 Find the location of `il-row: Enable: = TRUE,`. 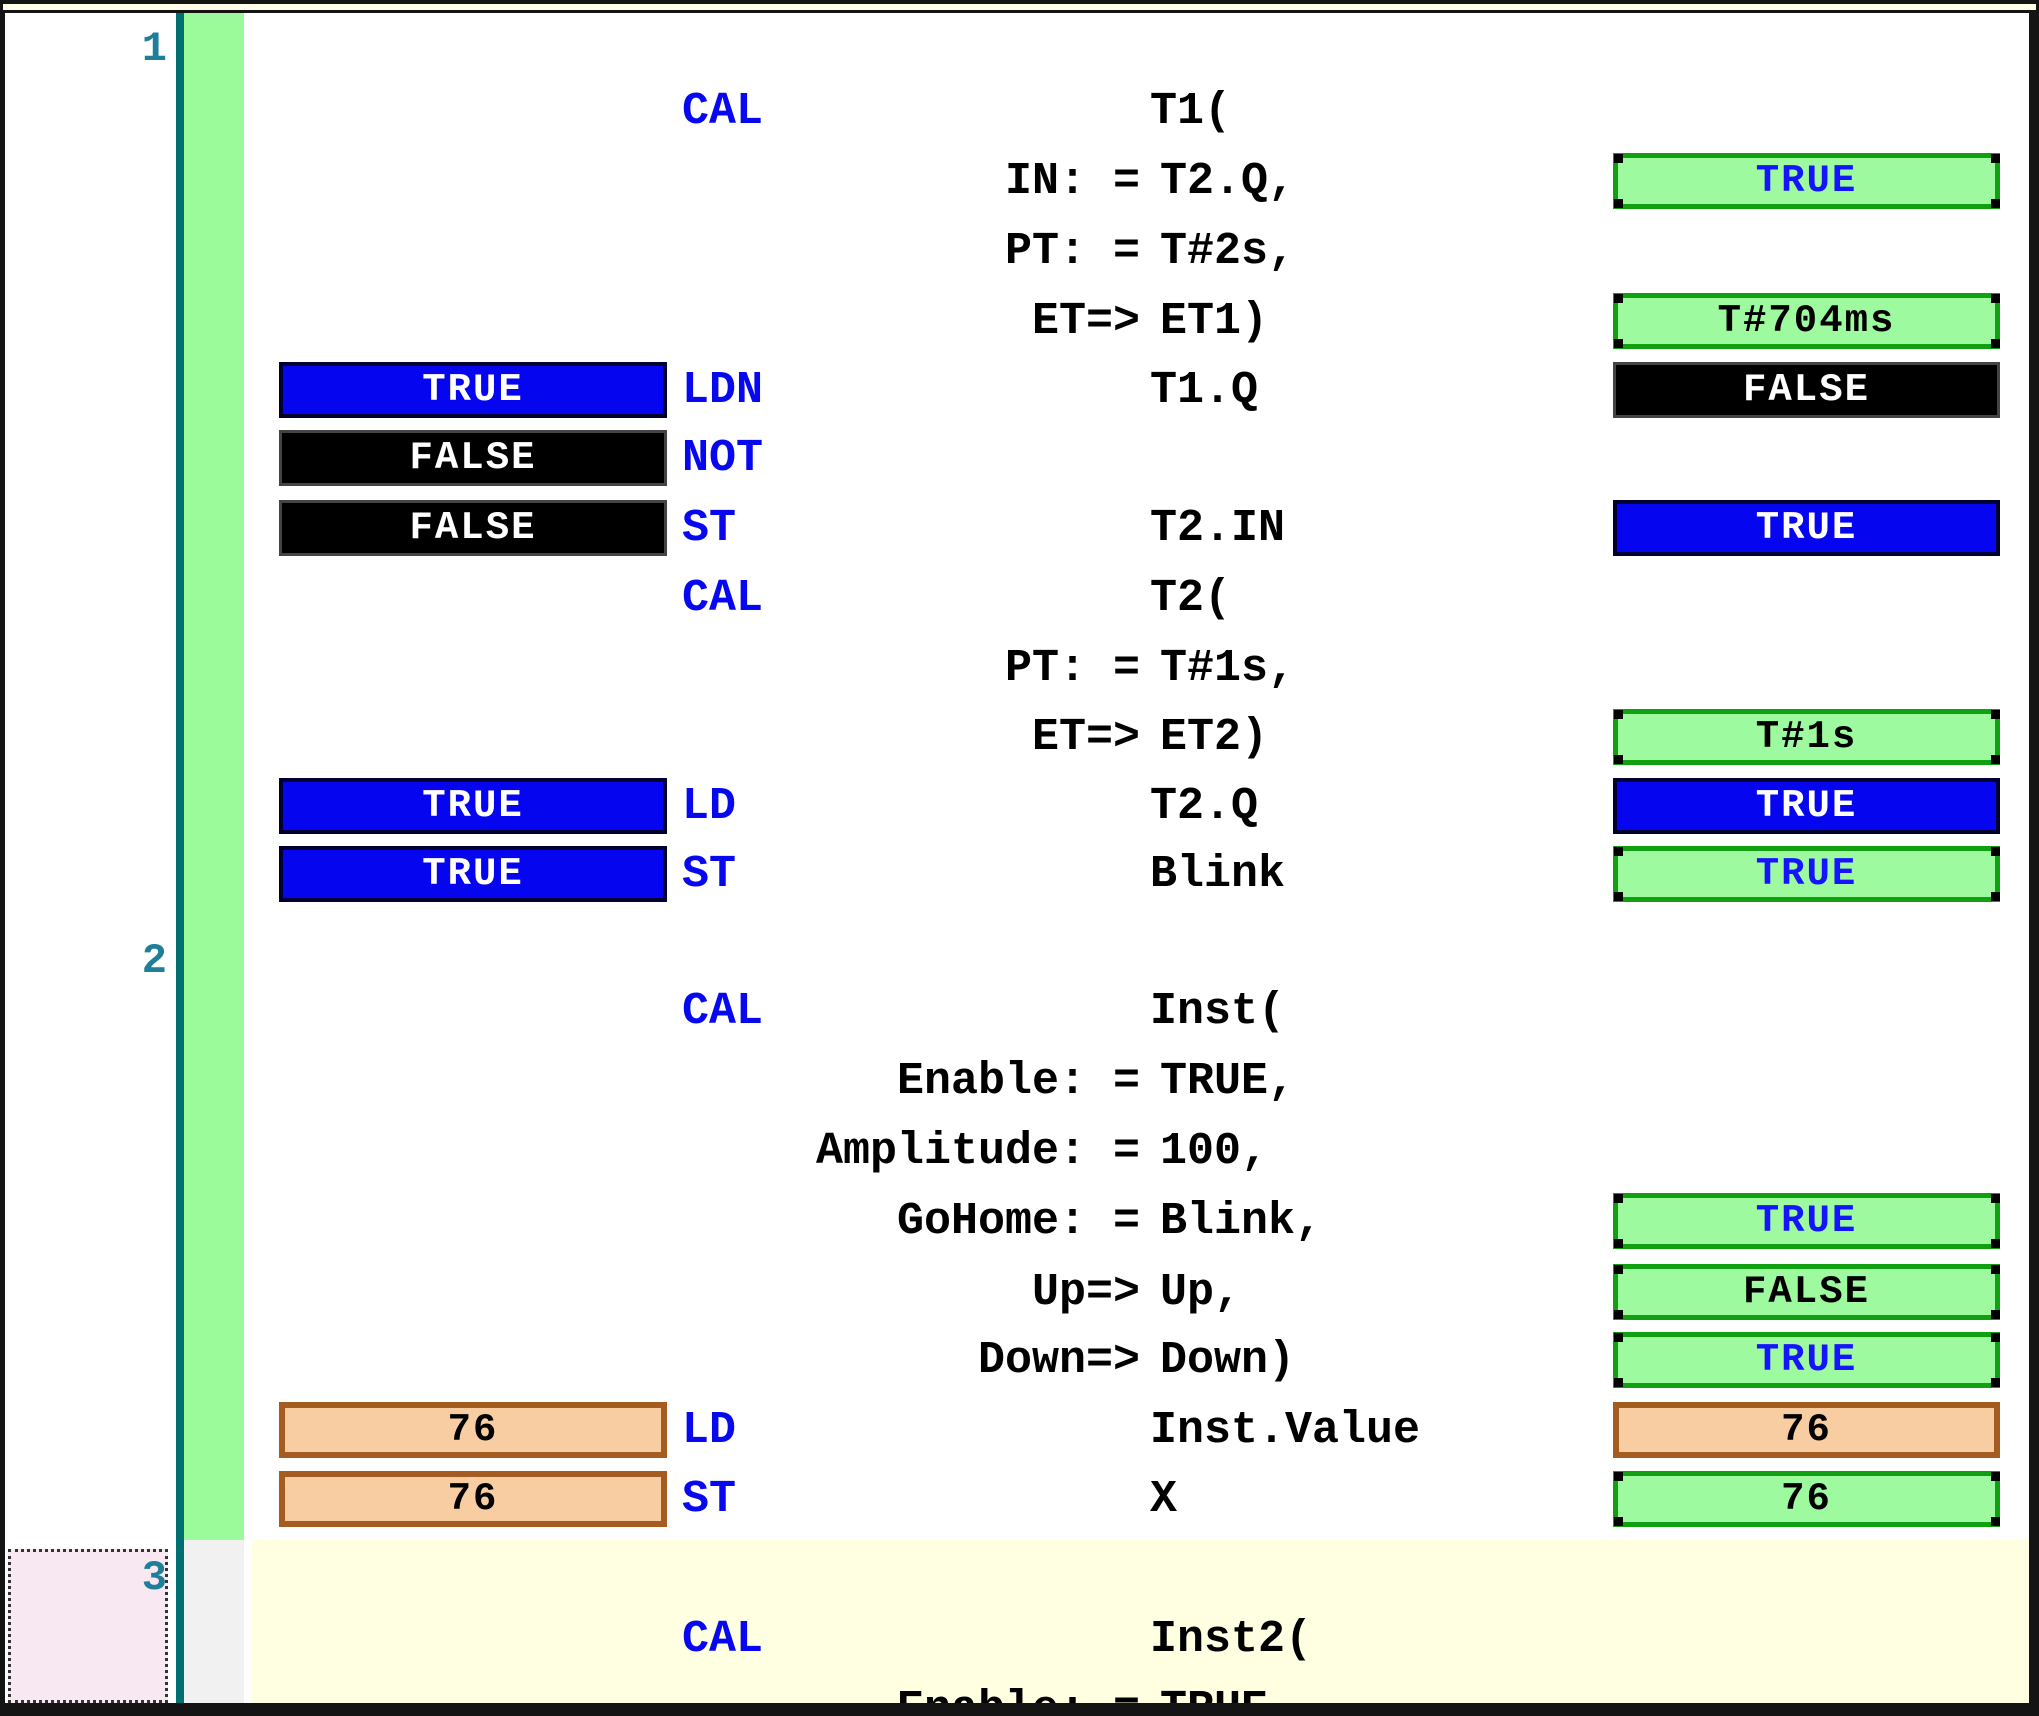

il-row: Enable: = TRUE, is located at coordinates (1017, 1081).